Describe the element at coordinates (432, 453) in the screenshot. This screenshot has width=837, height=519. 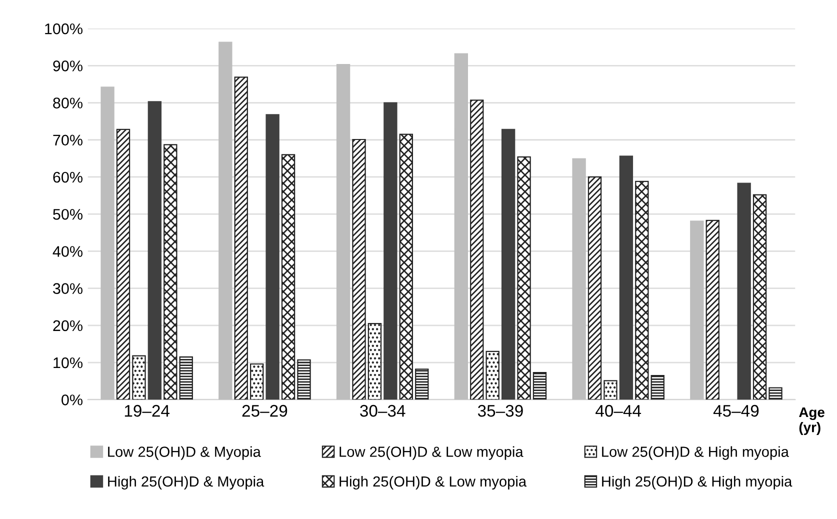
I see `legend-label: Low 25(OH)D & Low myopia` at that location.